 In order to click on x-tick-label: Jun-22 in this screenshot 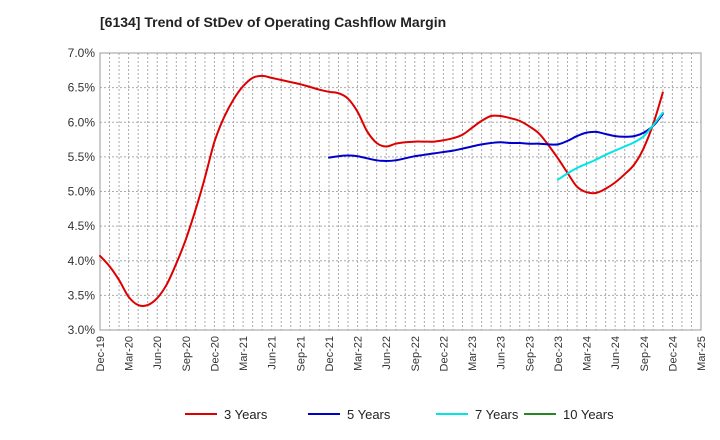, I will do `click(387, 353)`.